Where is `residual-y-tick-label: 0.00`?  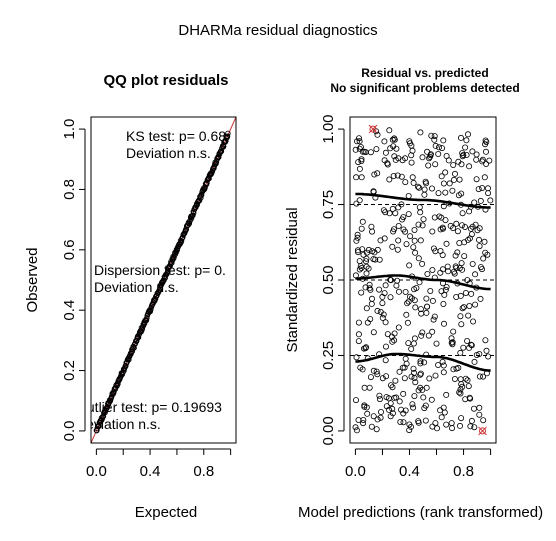 residual-y-tick-label: 0.00 is located at coordinates (328, 430).